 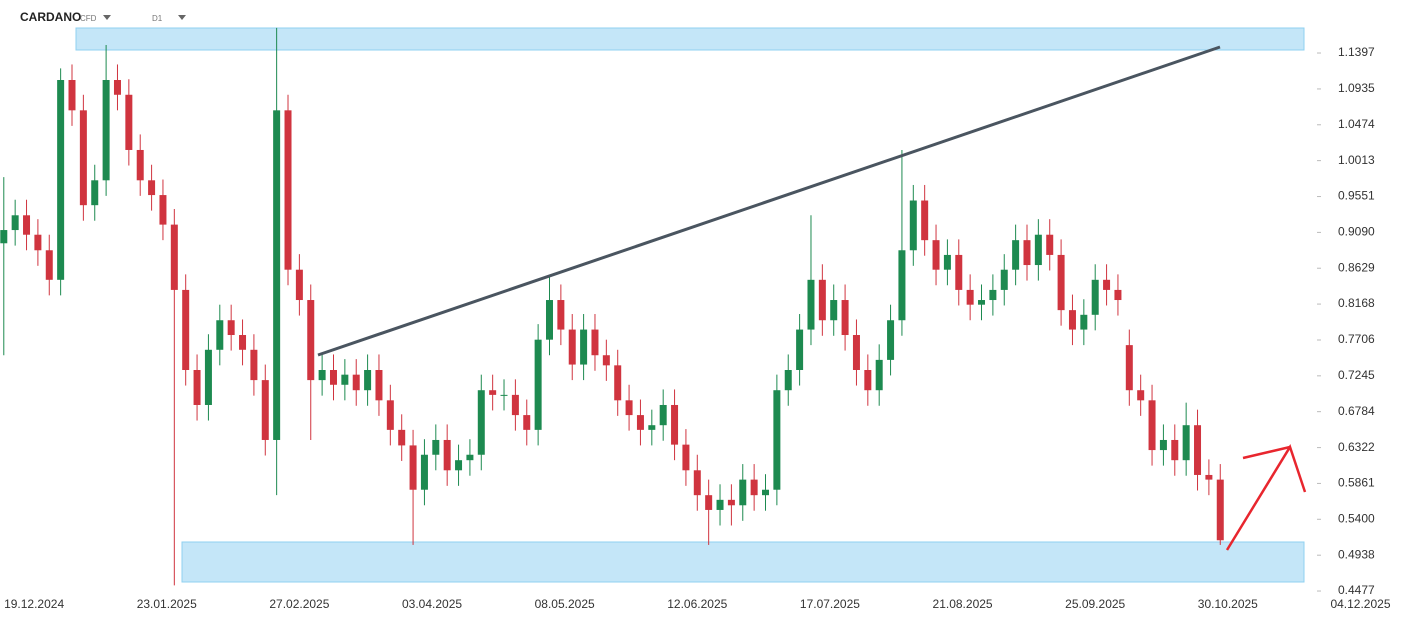 I want to click on y-tick-label: 1.0935, so click(x=1356, y=88).